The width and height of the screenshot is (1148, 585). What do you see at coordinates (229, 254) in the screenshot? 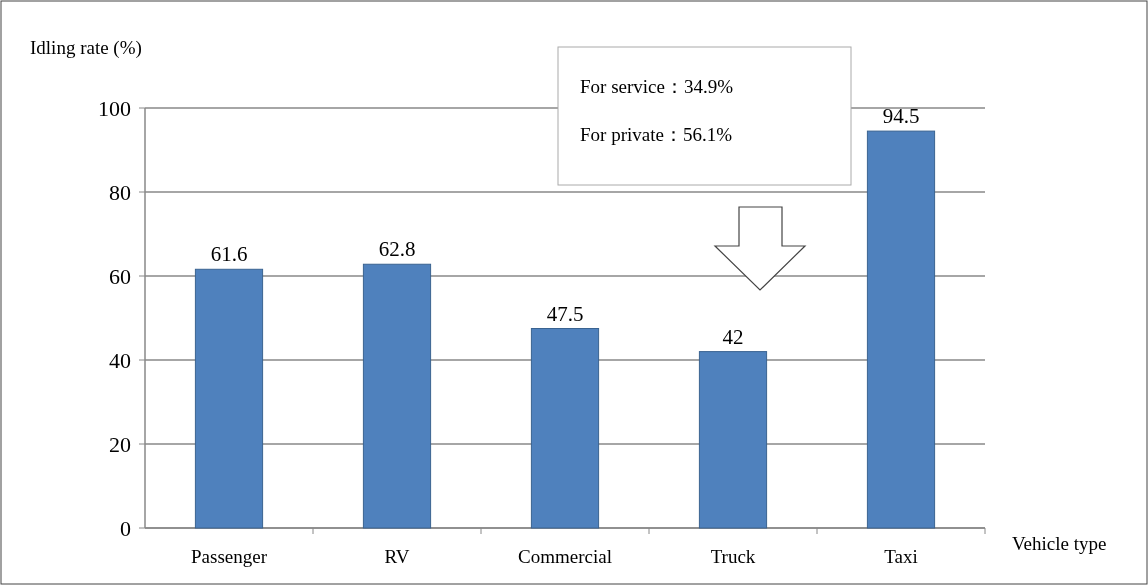
I see `data-label: 61.6` at bounding box center [229, 254].